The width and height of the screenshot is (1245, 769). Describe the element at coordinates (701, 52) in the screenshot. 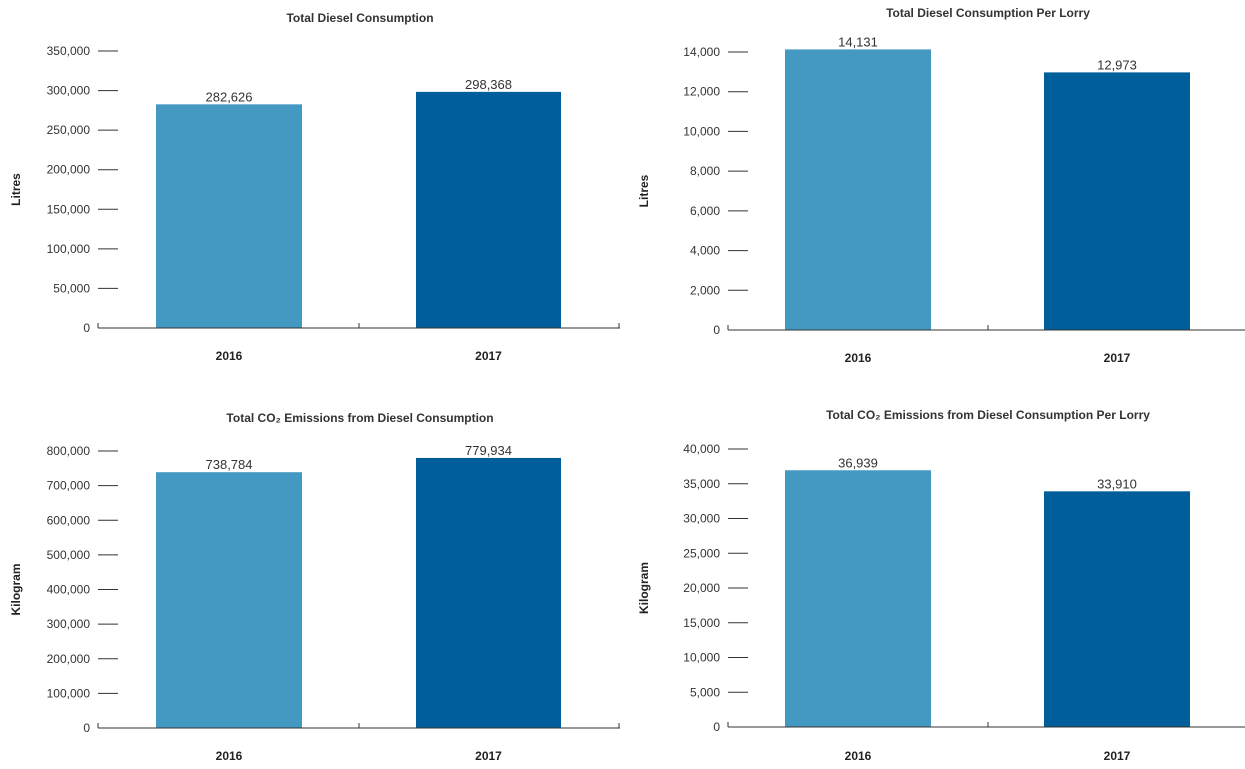

I see `y-tick-label: 14,000` at that location.